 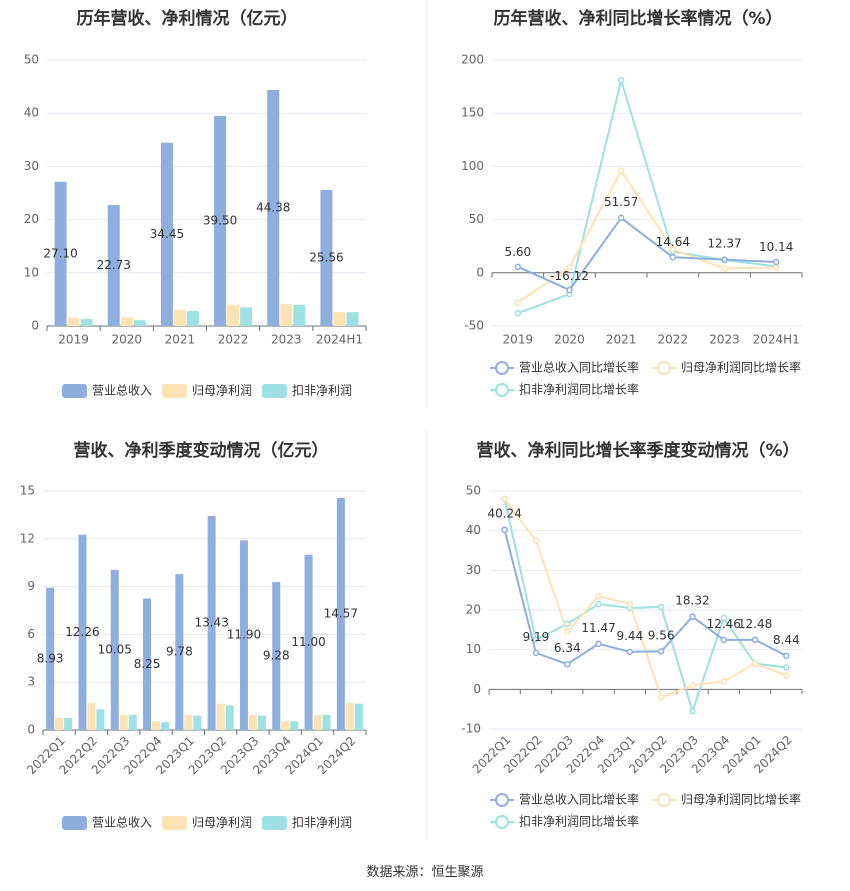 I want to click on data-label: 11.90, so click(x=244, y=635).